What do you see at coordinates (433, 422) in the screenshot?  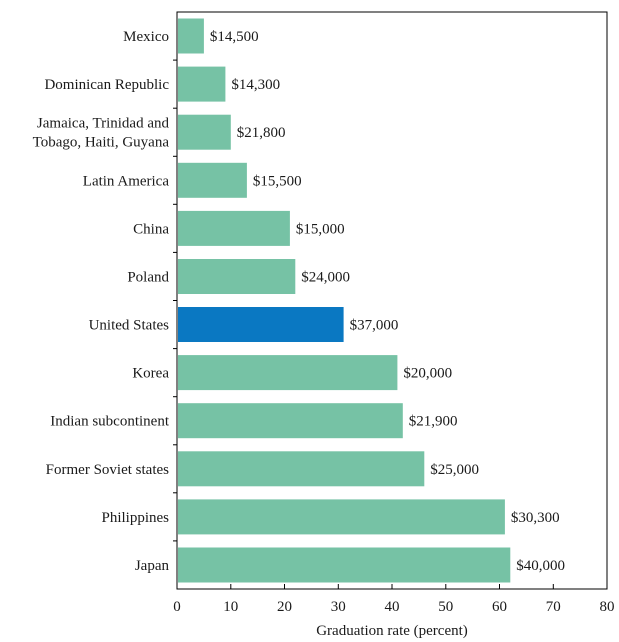 I see `data-label: $21,900` at bounding box center [433, 422].